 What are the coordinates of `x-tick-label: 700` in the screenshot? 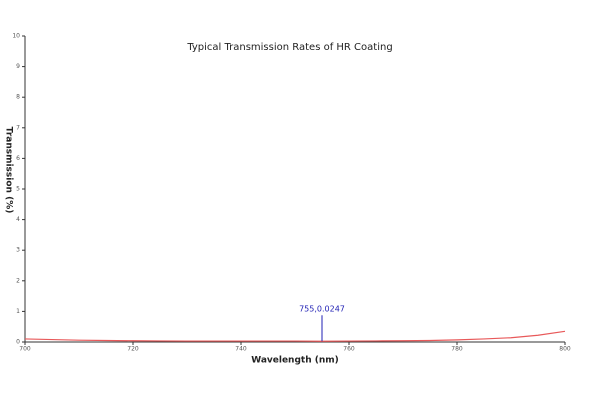 It's located at (25, 349).